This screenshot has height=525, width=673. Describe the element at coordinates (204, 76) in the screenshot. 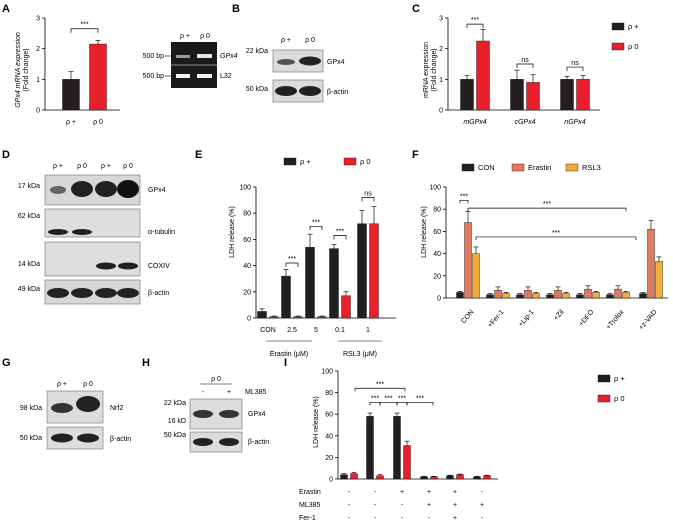

I see `gel-band` at that location.